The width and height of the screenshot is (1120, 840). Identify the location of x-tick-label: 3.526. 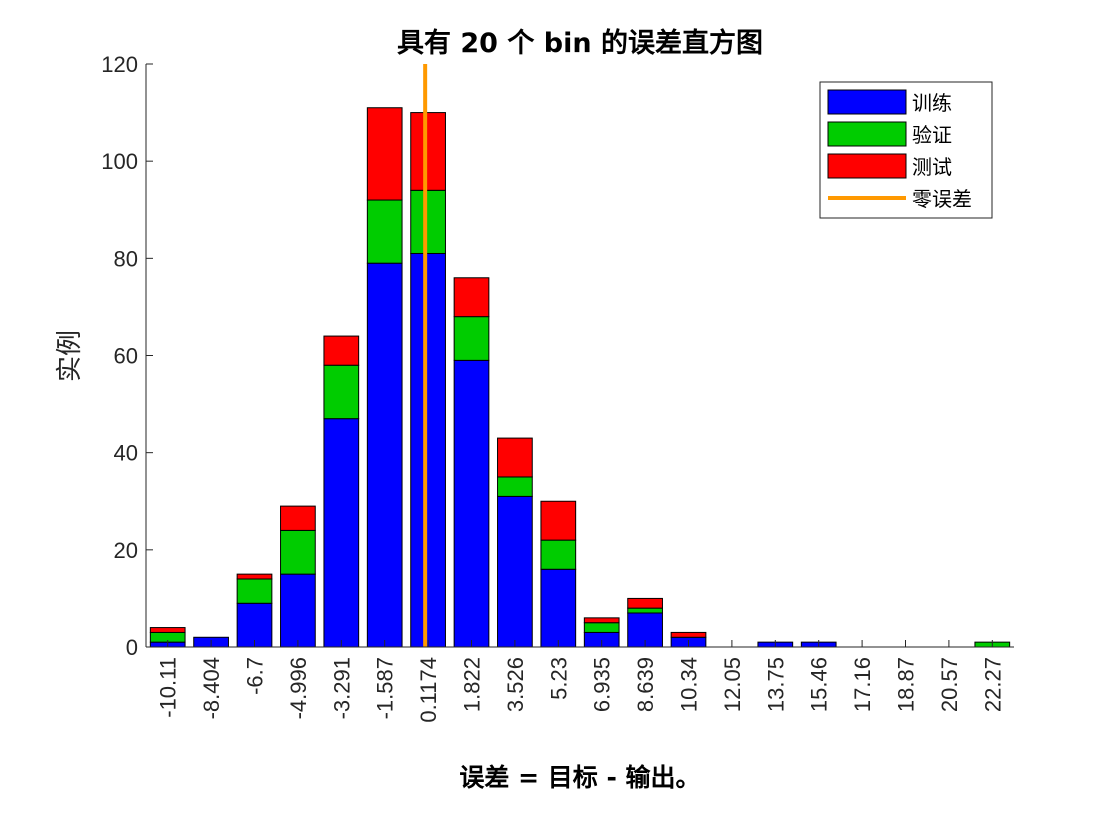
(515, 684).